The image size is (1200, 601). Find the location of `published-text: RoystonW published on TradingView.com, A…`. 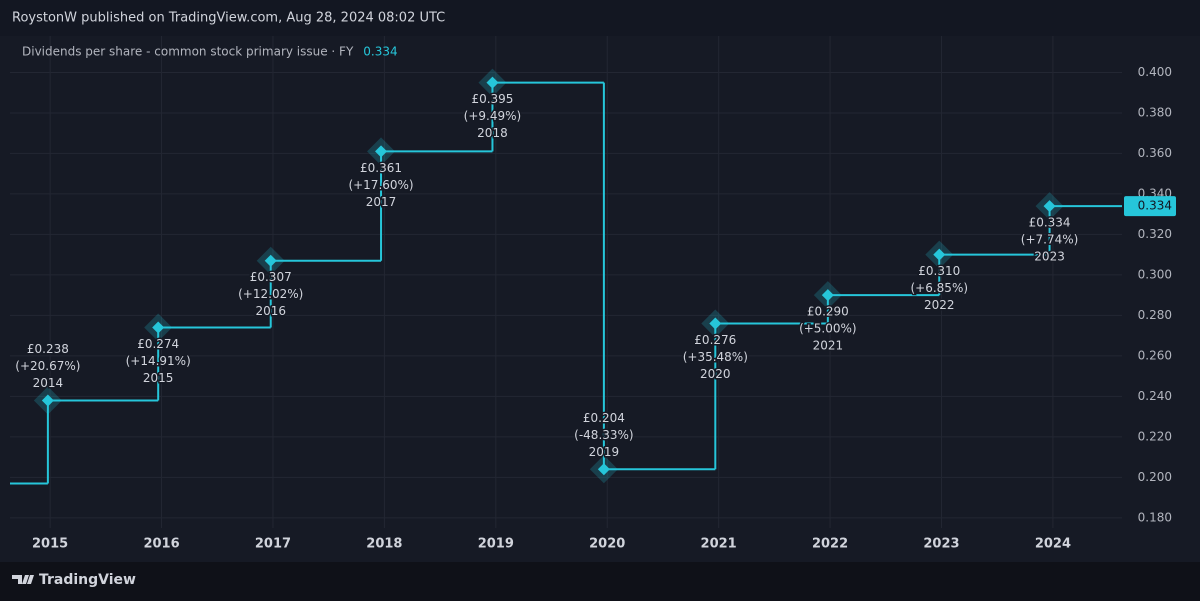

published-text: RoystonW published on TradingView.com, A… is located at coordinates (228, 18).